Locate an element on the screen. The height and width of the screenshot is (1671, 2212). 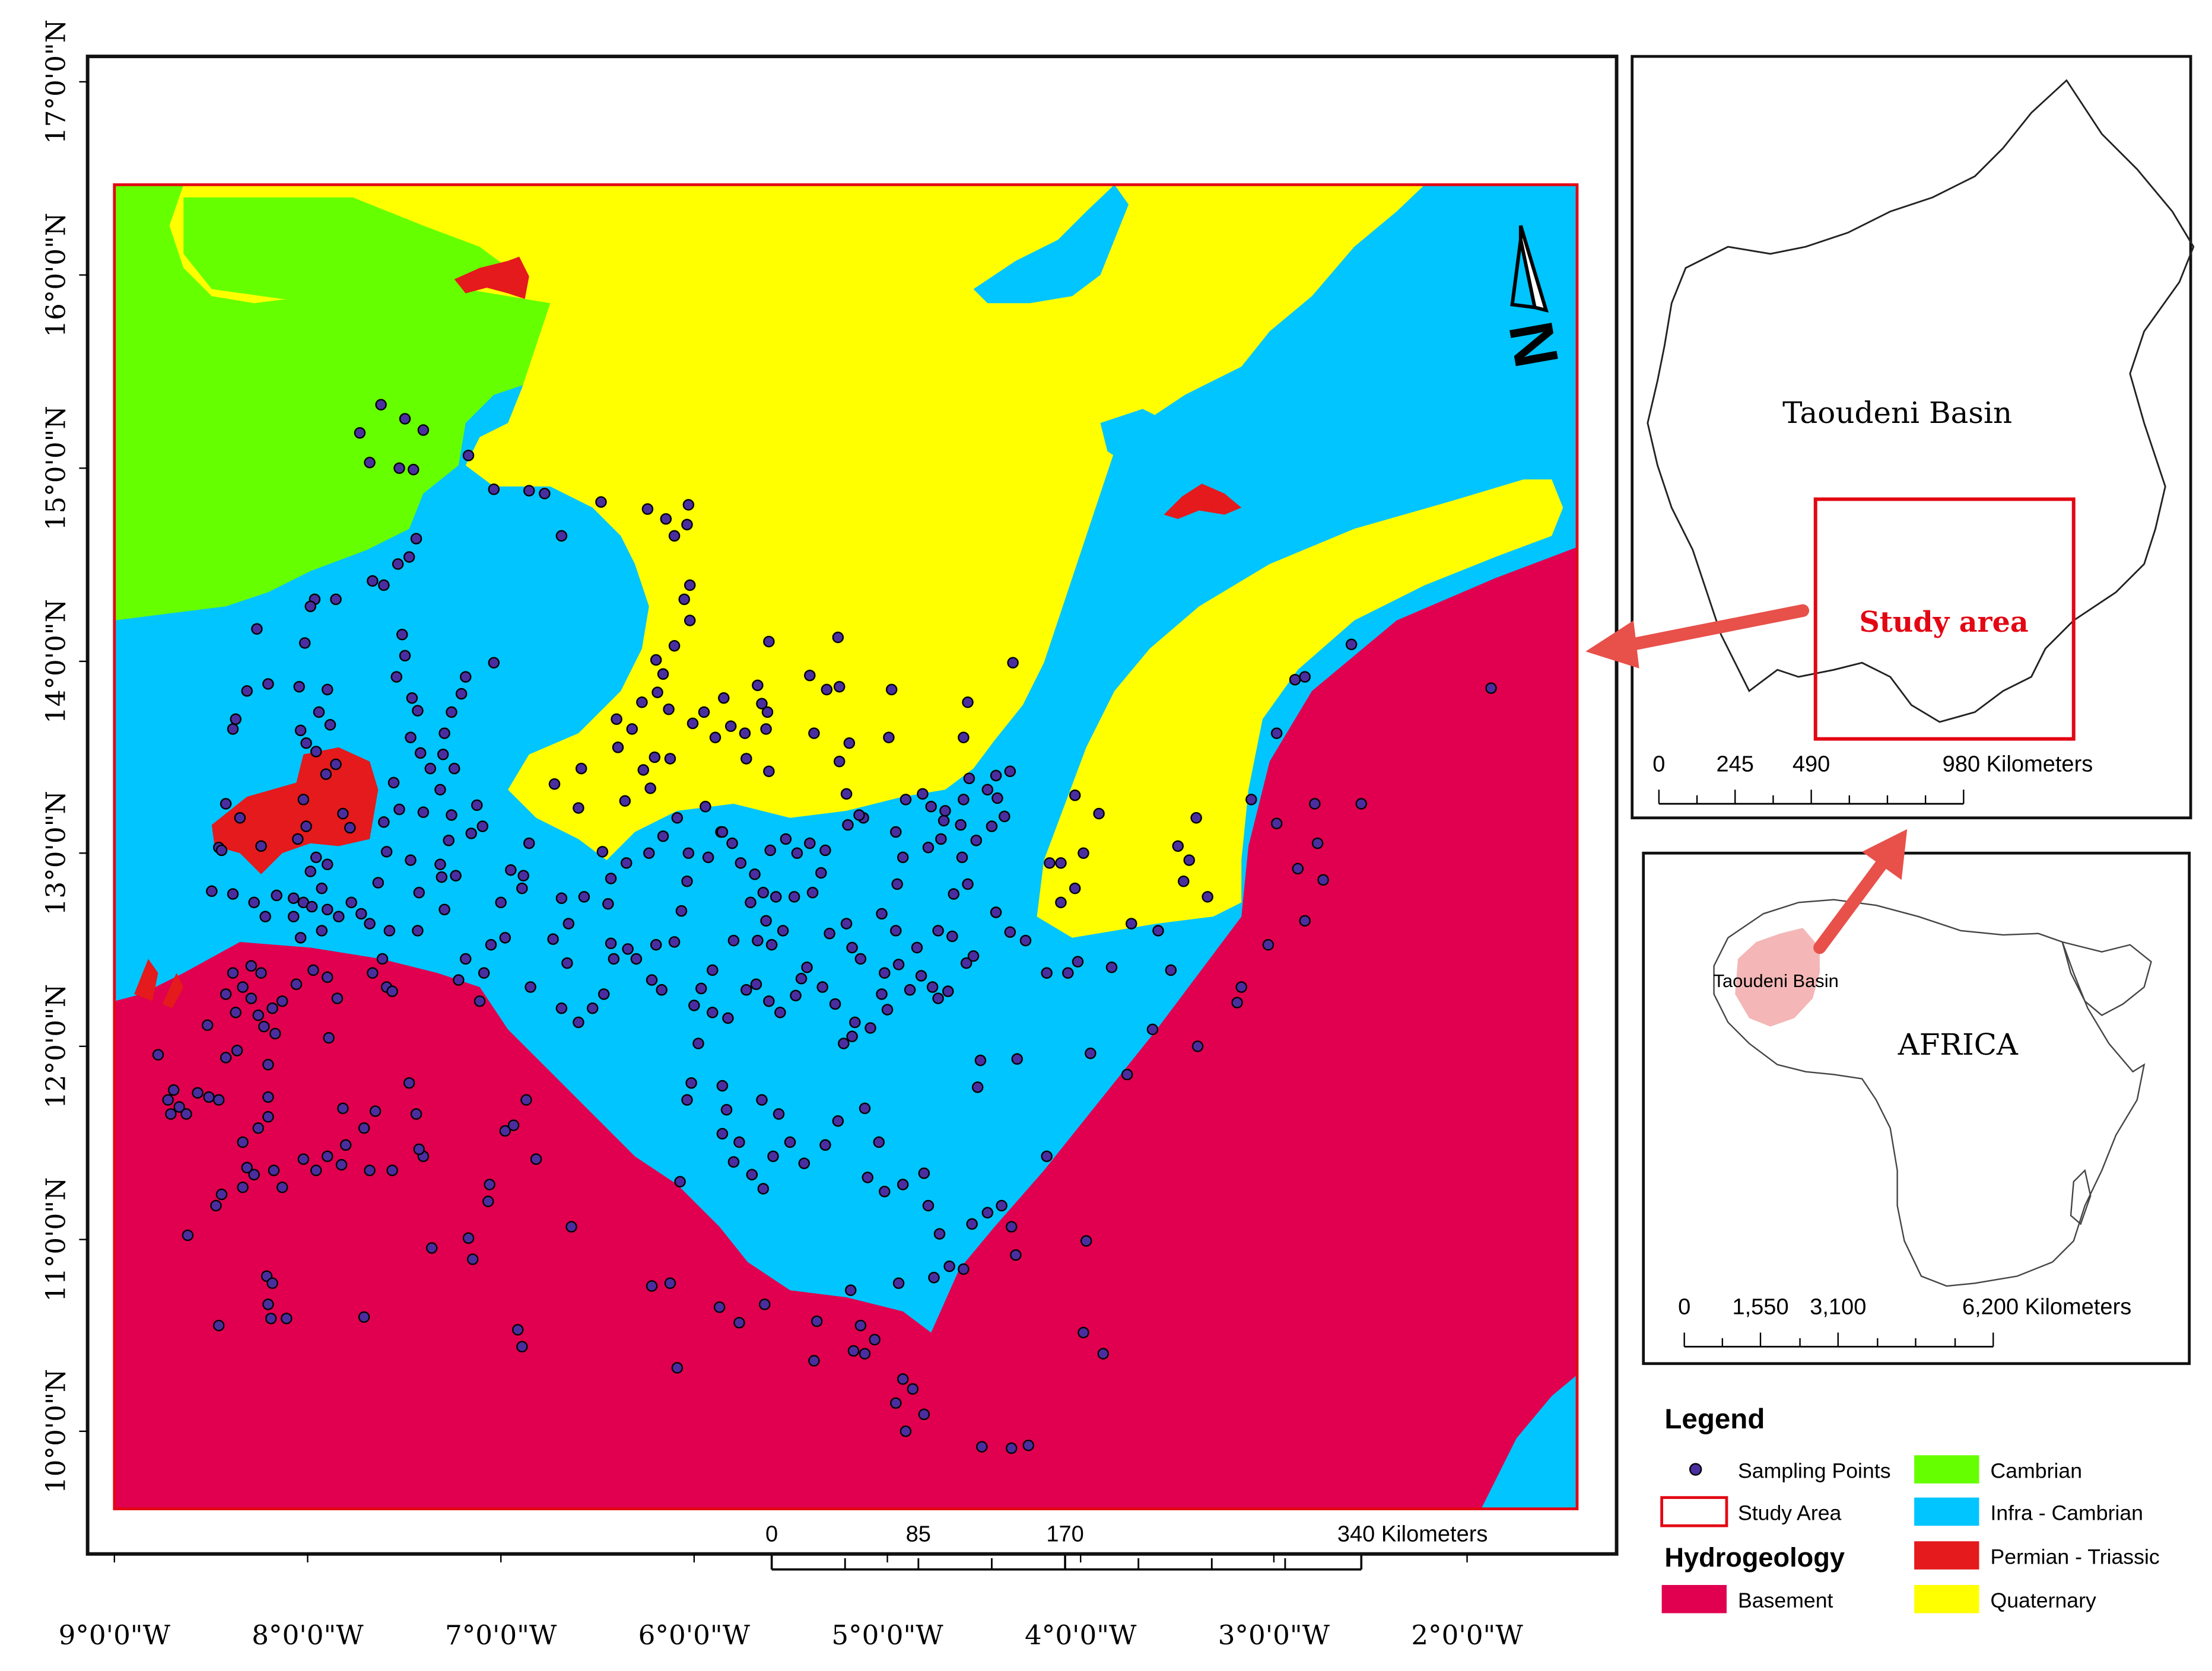
africa-scale-label-0: 0 is located at coordinates (1684, 1307).